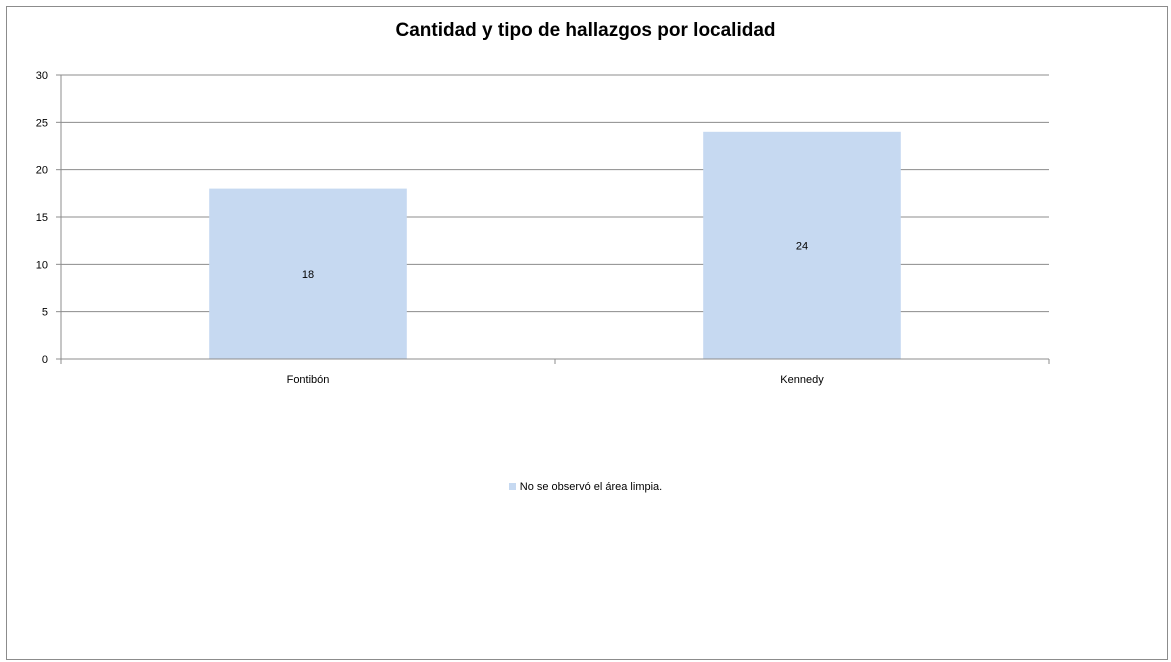  What do you see at coordinates (512, 486) in the screenshot?
I see `legend-swatch` at bounding box center [512, 486].